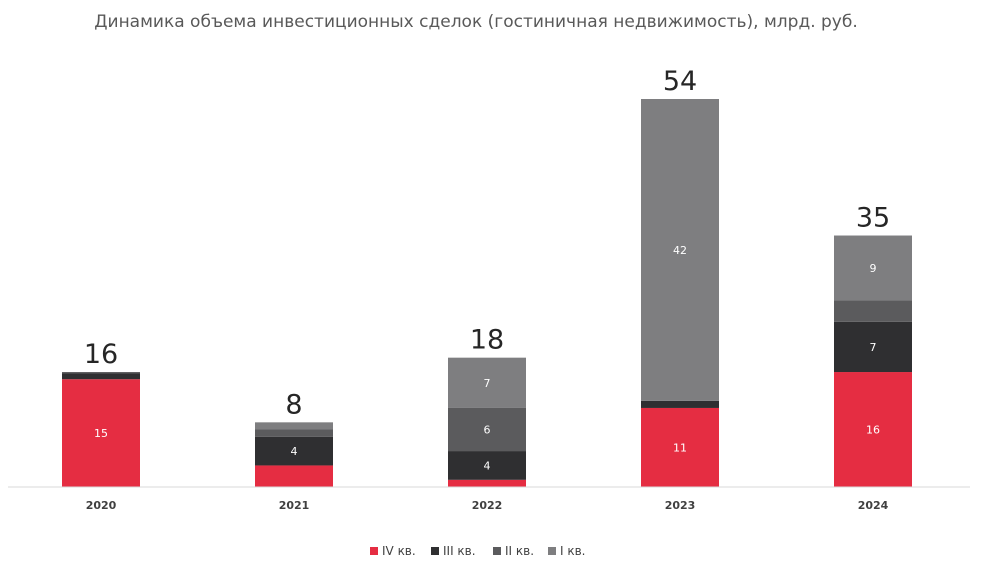 The width and height of the screenshot is (986, 574). Describe the element at coordinates (293, 404) in the screenshot. I see `bar-total-label: 8` at that location.